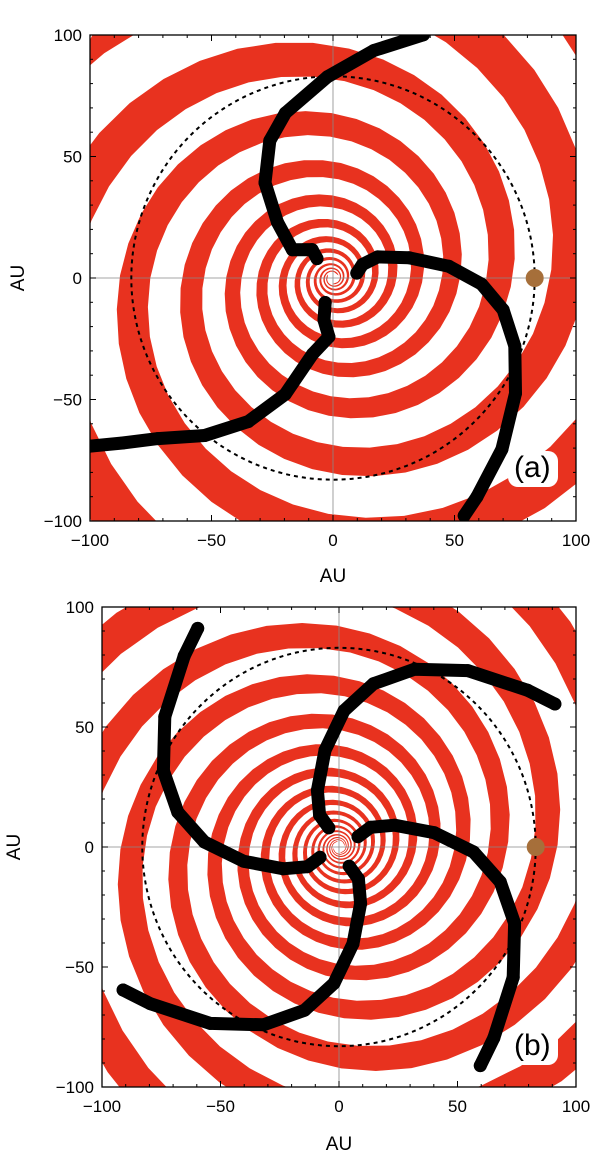  What do you see at coordinates (339, 1144) in the screenshot?
I see `x-axis-label-b: AU` at bounding box center [339, 1144].